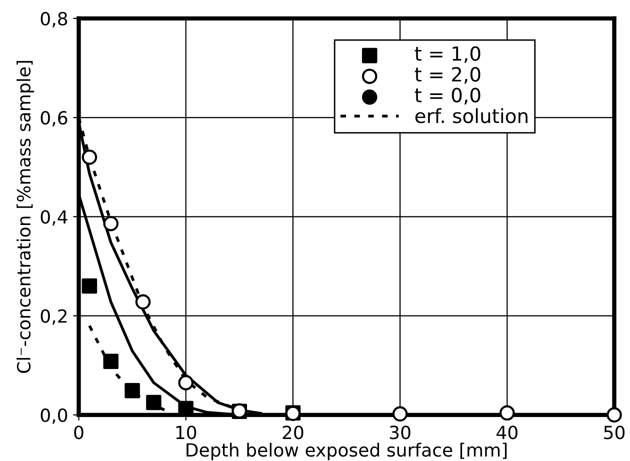 The width and height of the screenshot is (630, 461). What do you see at coordinates (25, 216) in the screenshot?
I see `y-axis-title: Cl⁻-concentration [%mass sample]` at bounding box center [25, 216].